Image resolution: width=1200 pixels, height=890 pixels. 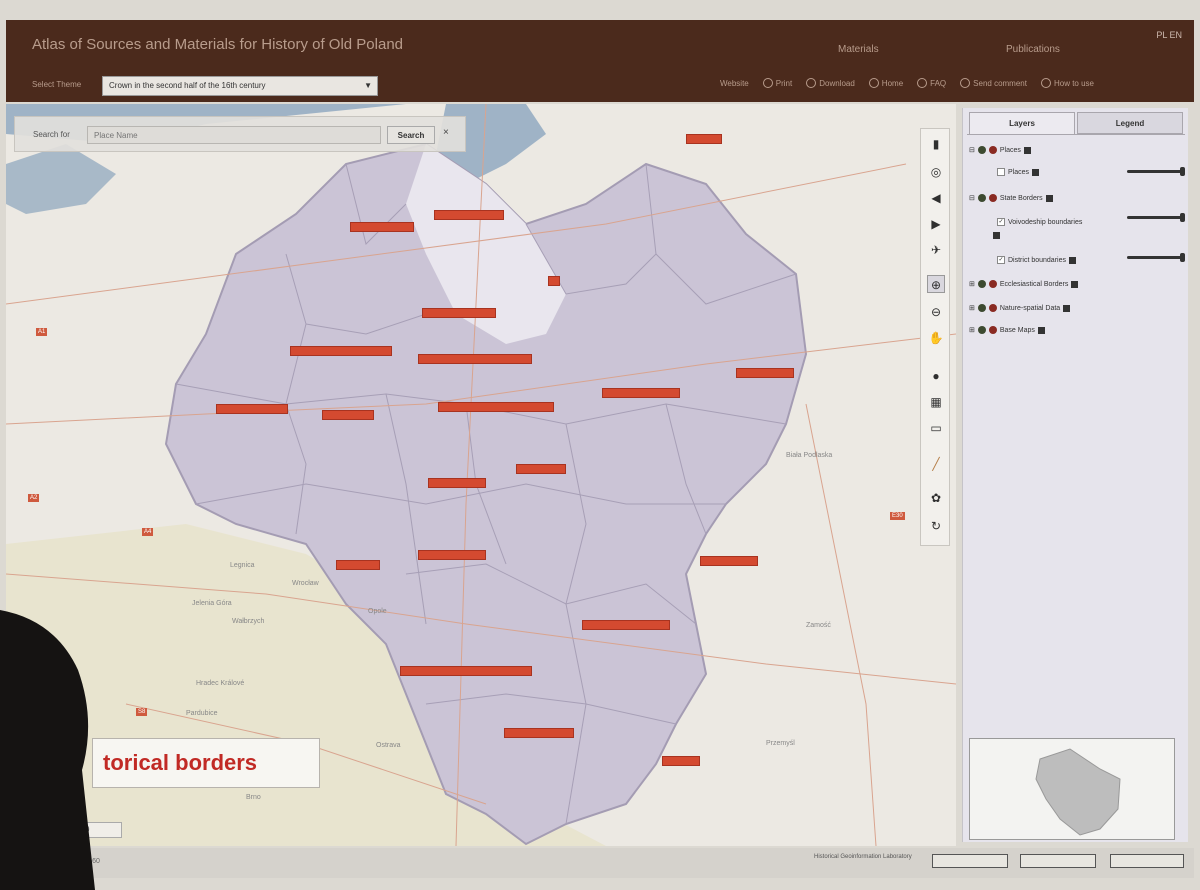 What do you see at coordinates (885, 83) in the screenshot?
I see `home-button: Home` at bounding box center [885, 83].